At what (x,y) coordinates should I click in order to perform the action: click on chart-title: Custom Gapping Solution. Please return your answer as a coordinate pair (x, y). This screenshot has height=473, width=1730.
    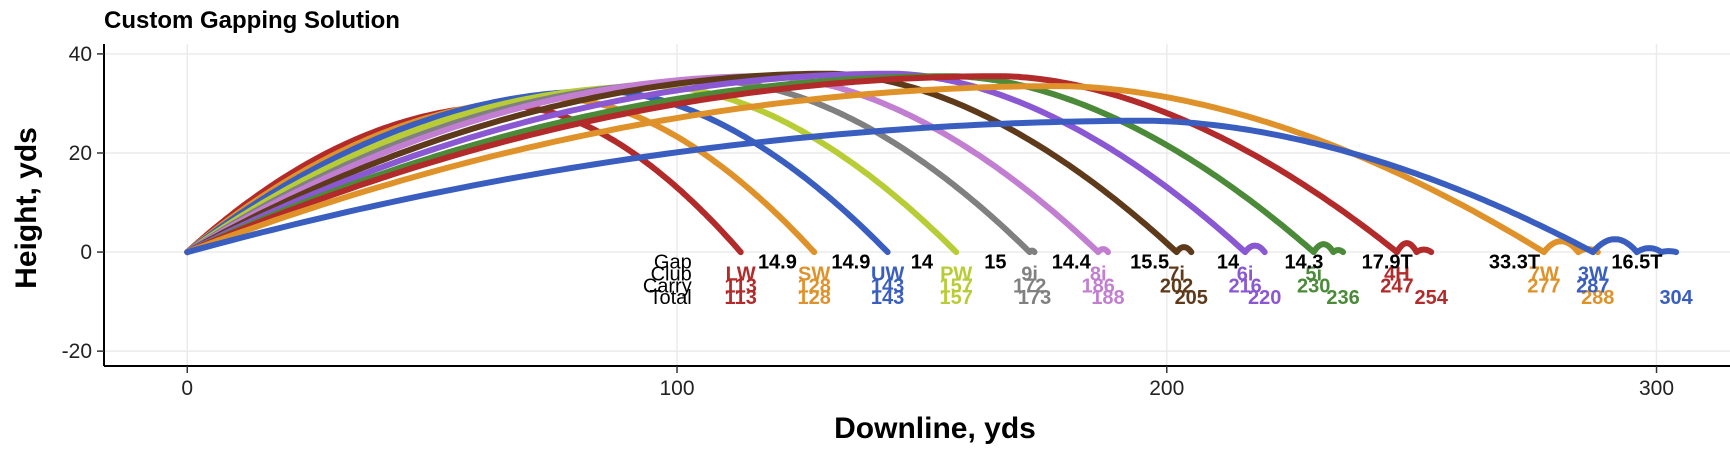
    Looking at the image, I should click on (252, 20).